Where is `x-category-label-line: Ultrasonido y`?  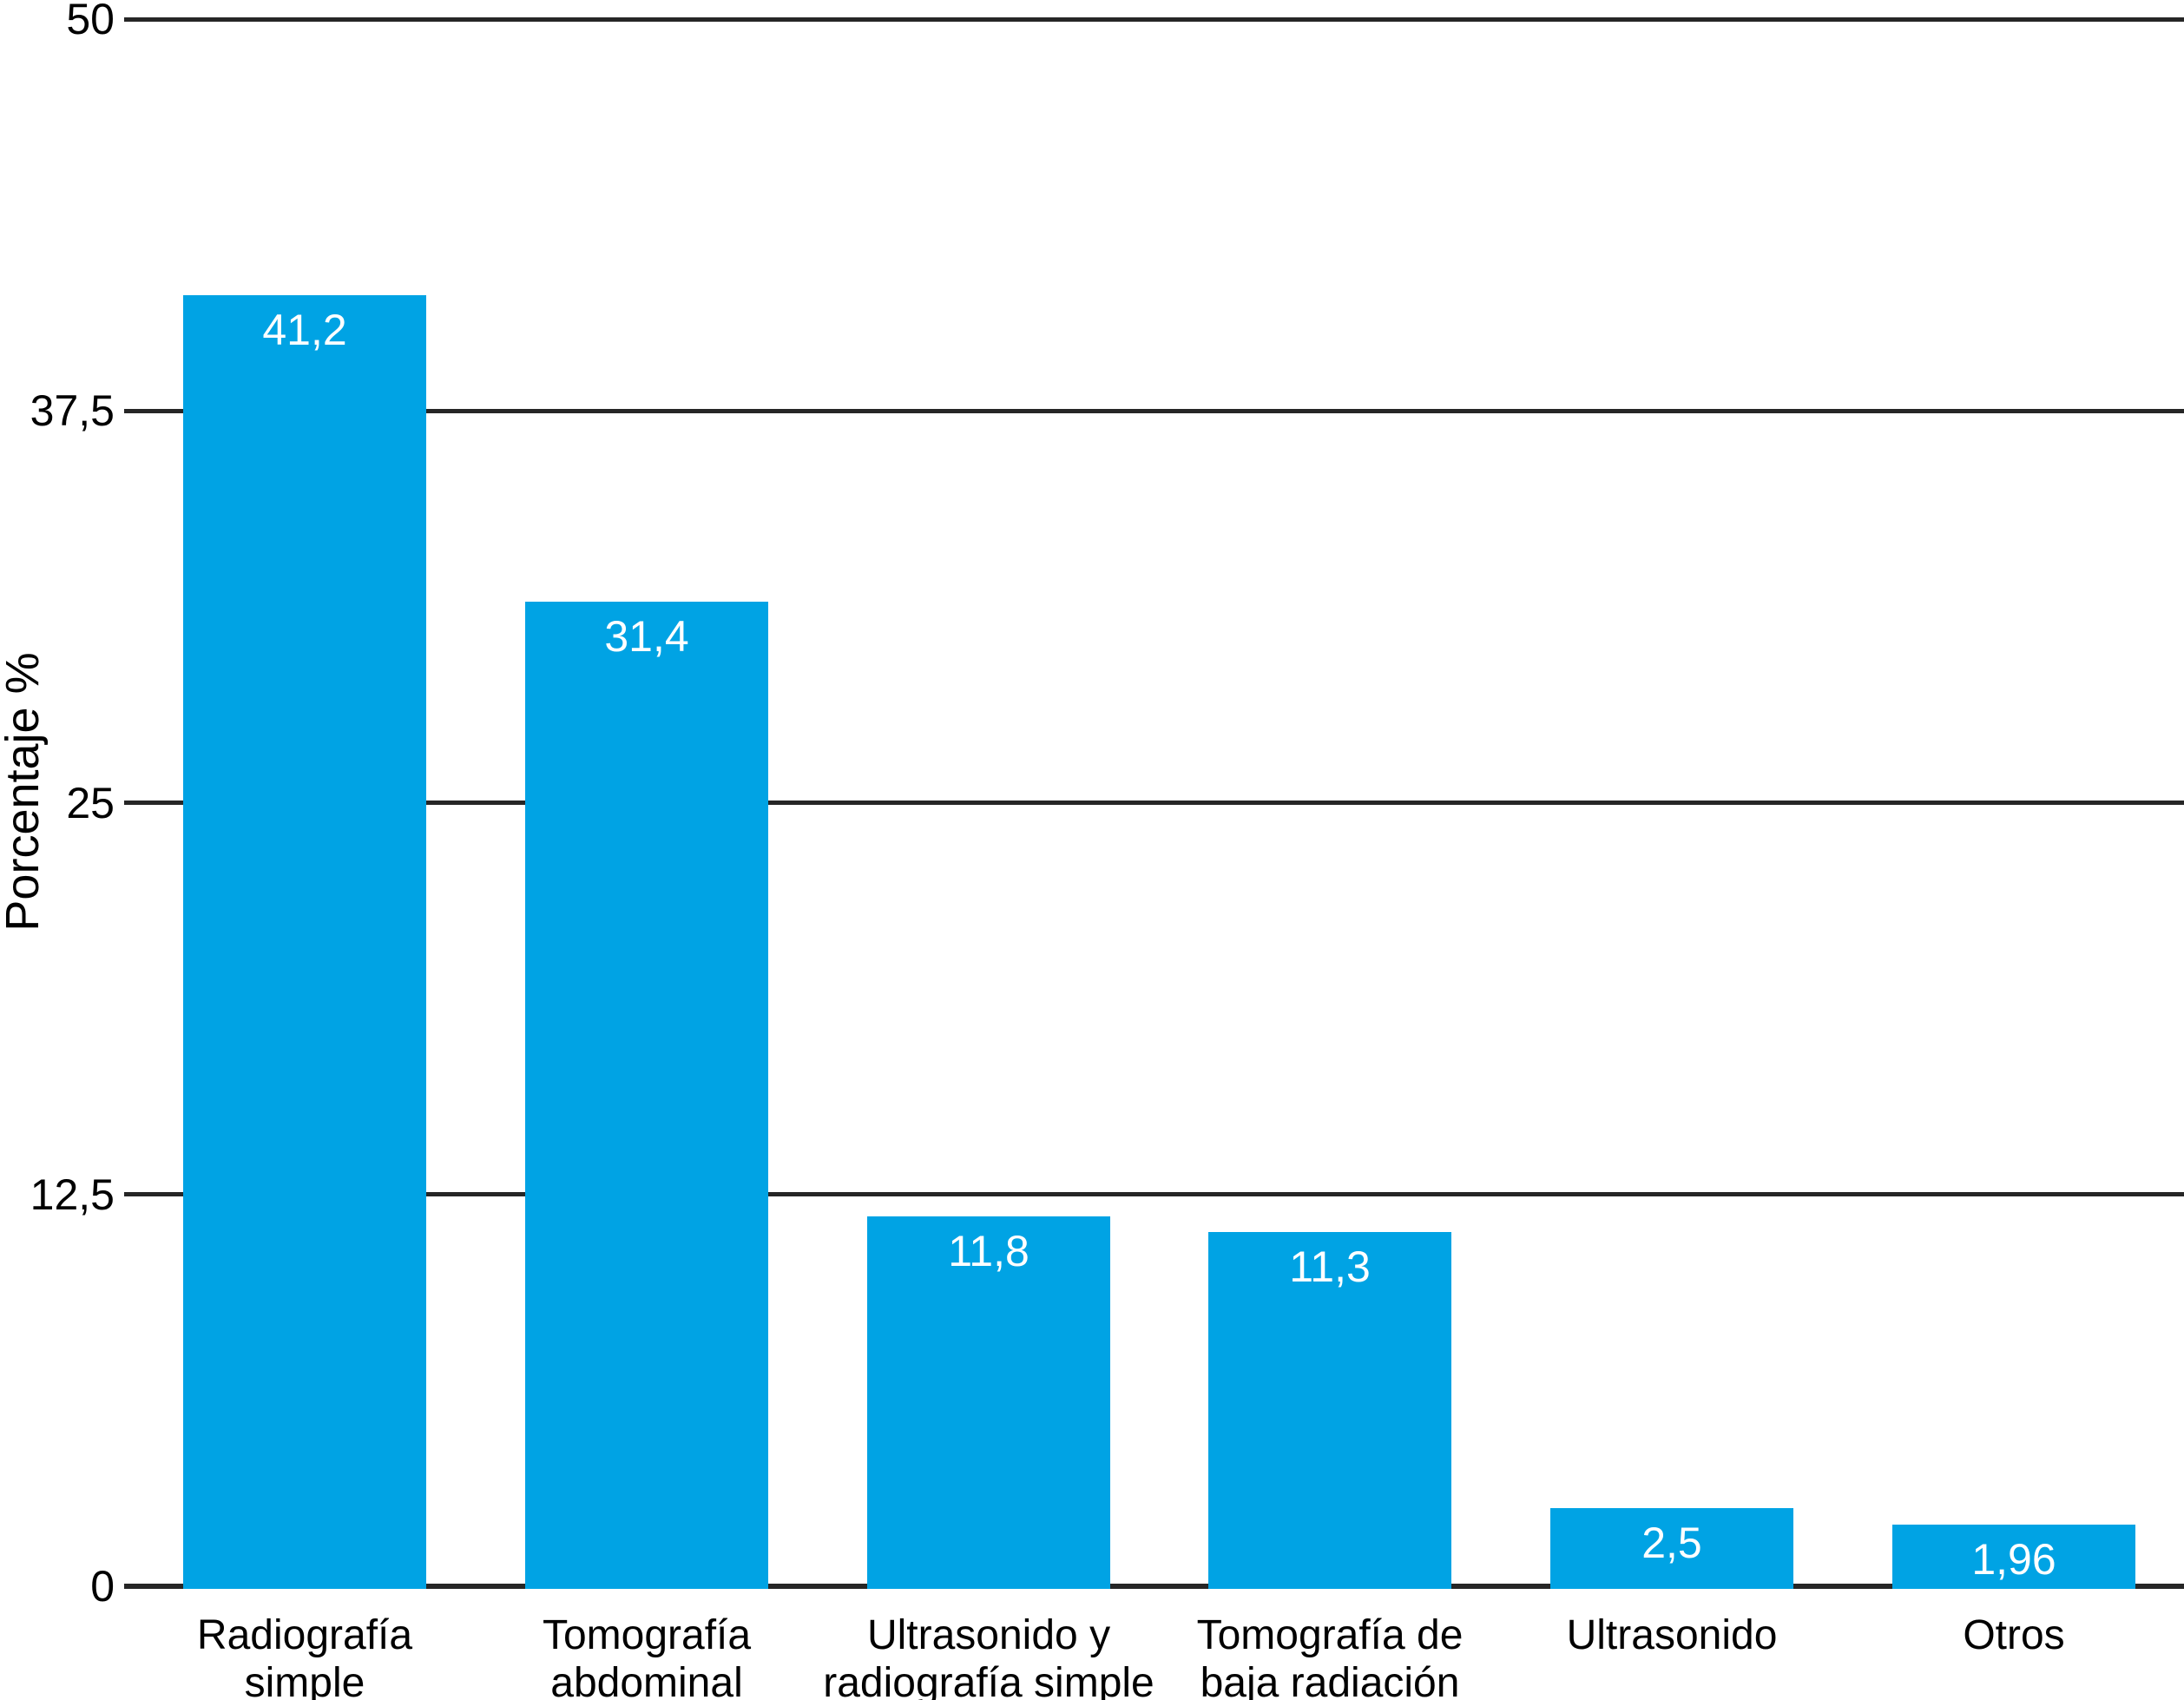
x-category-label-line: Ultrasonido y is located at coordinates (988, 1635).